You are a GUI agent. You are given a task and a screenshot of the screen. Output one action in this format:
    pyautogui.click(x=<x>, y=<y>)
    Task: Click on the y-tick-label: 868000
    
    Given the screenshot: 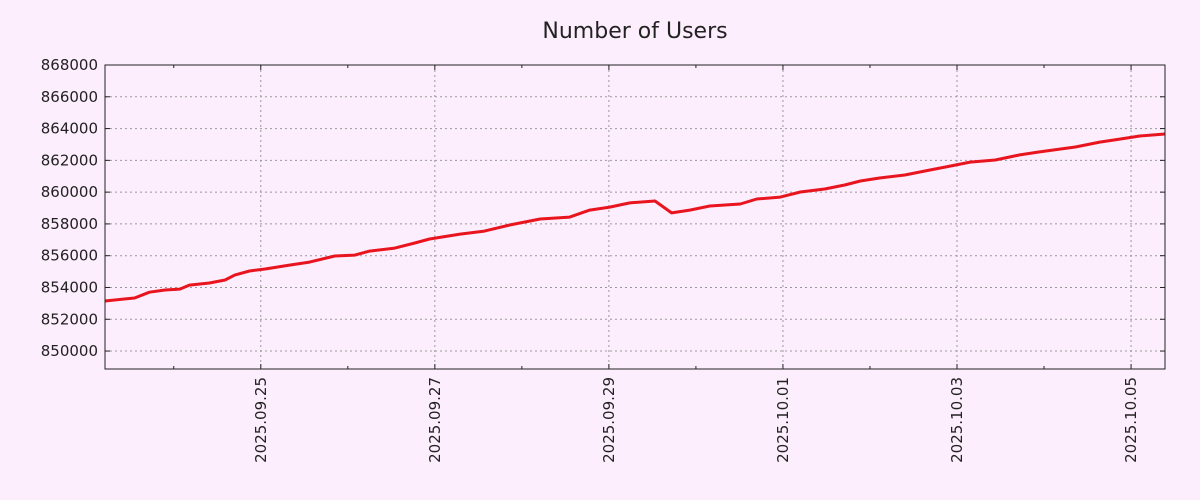 What is the action you would take?
    pyautogui.click(x=69, y=65)
    